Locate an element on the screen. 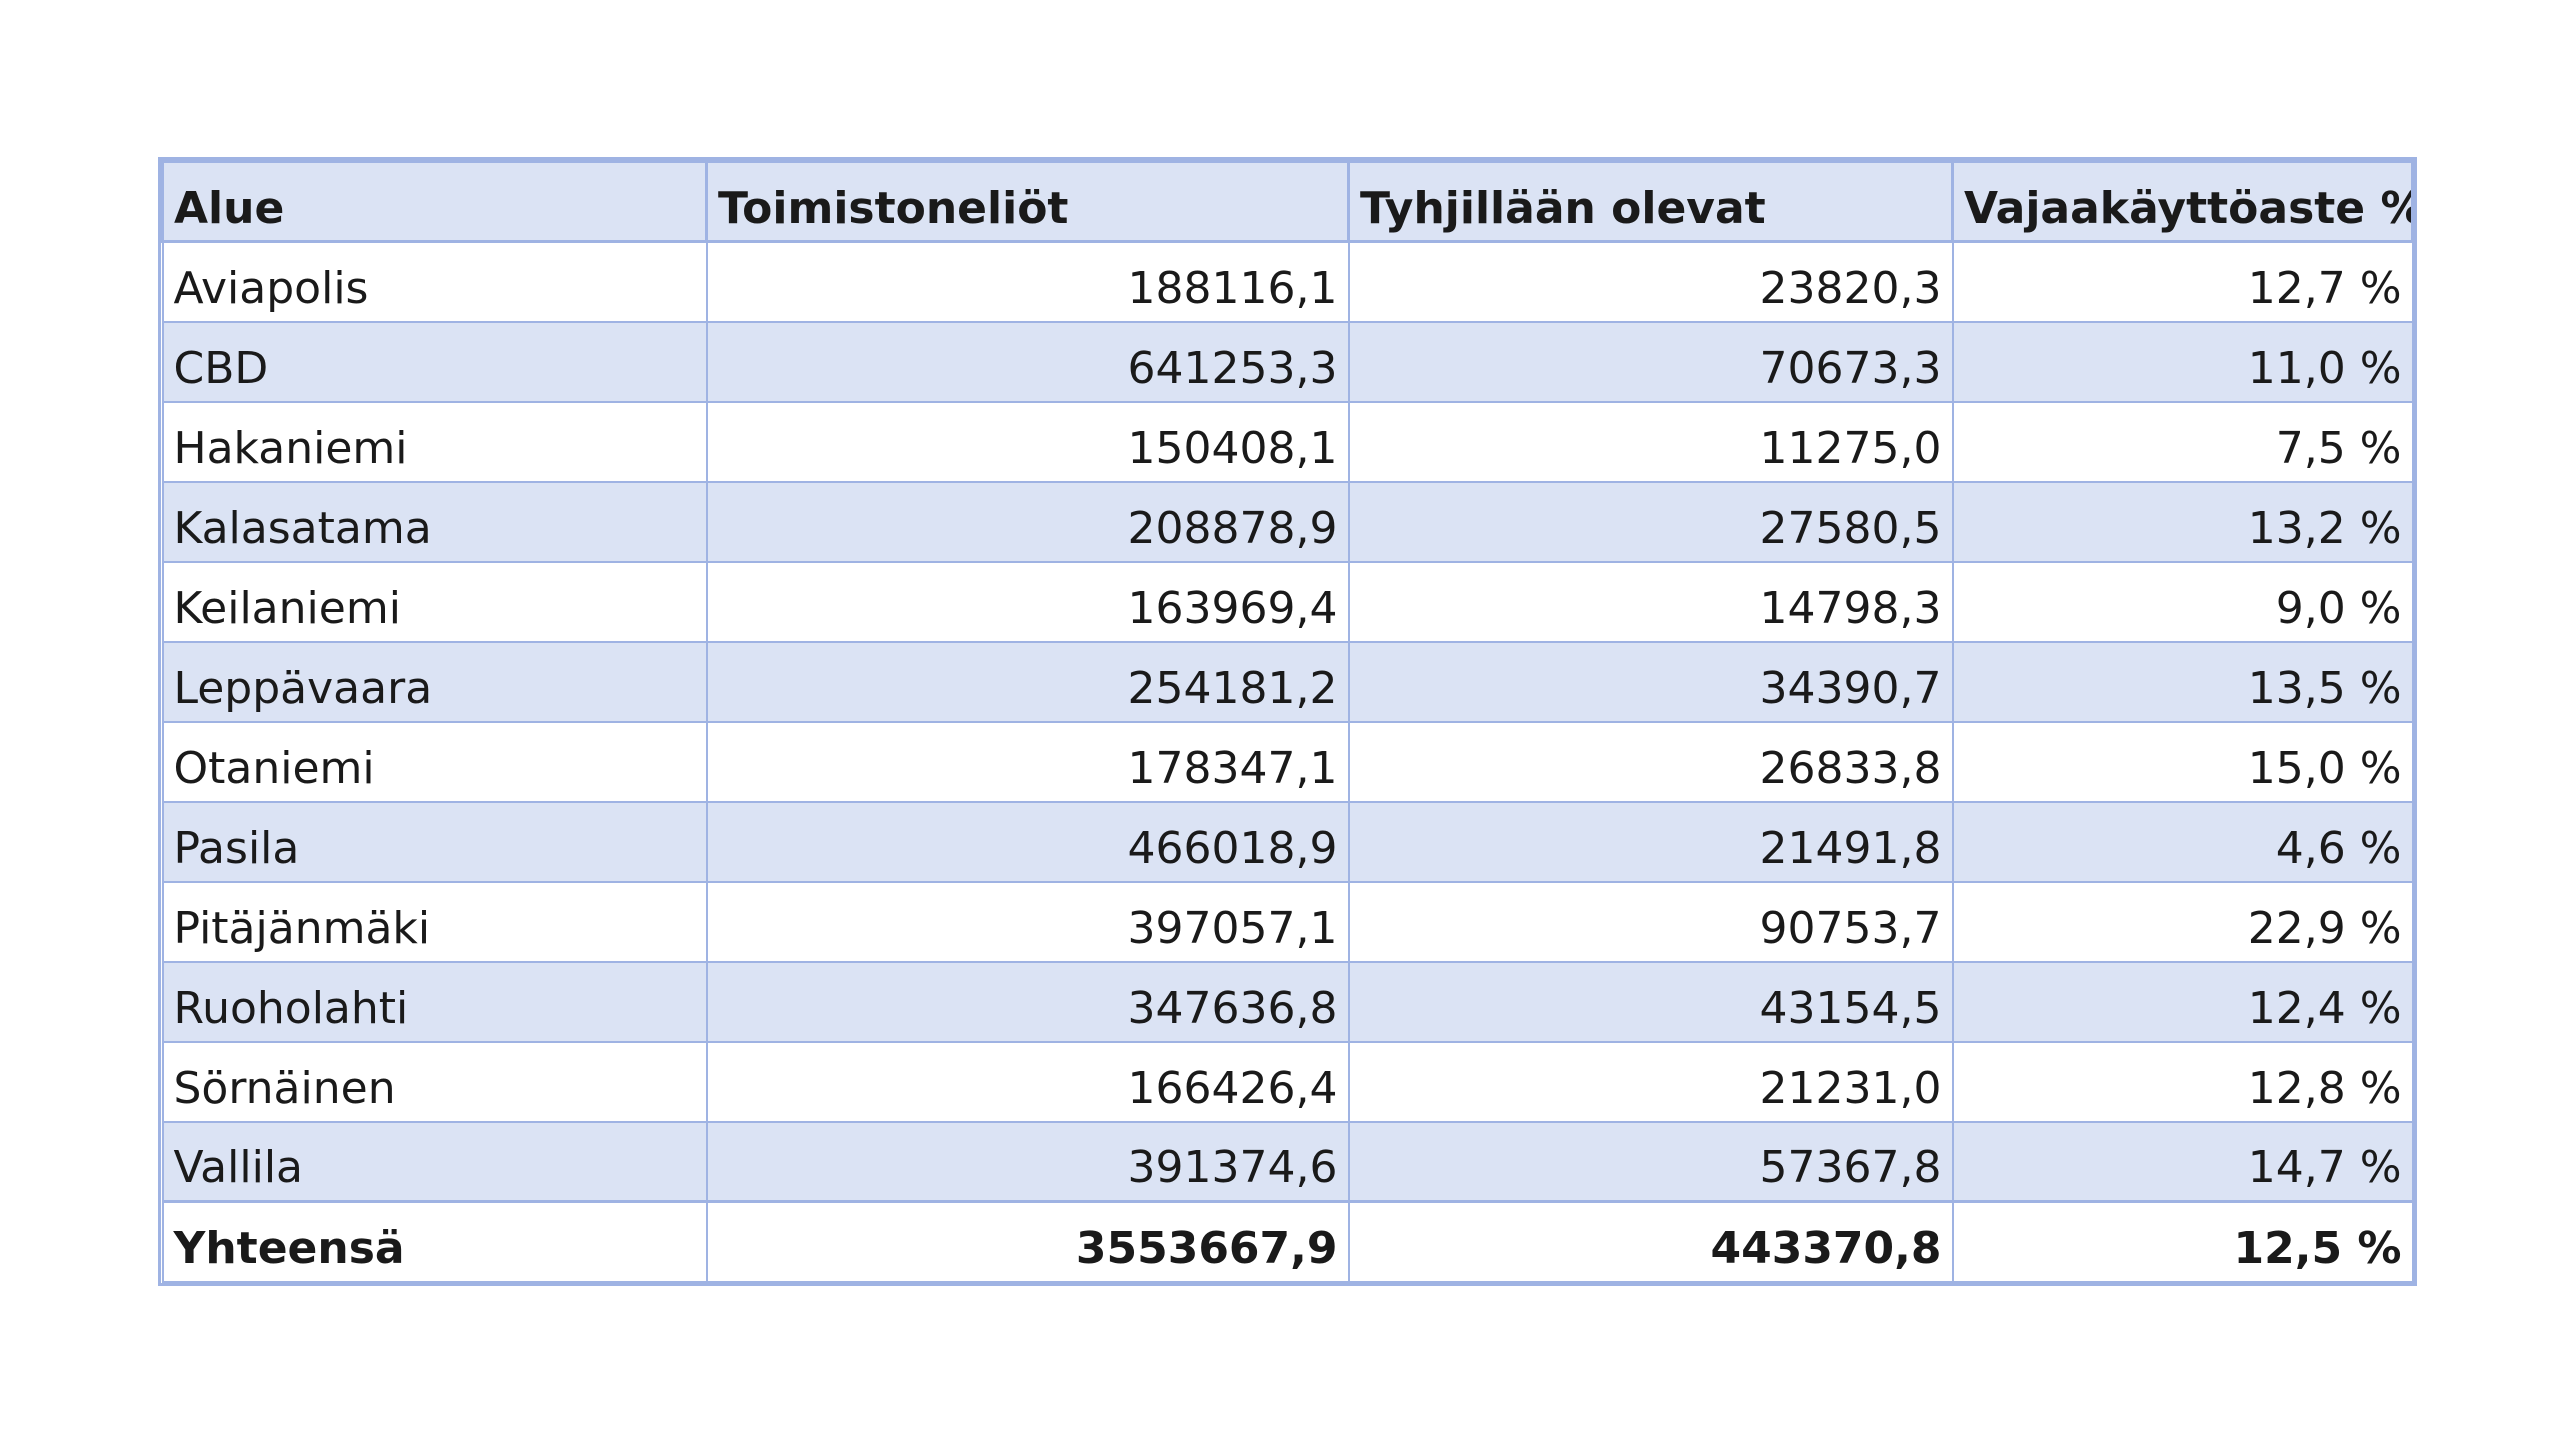  cell-vacant: 34390,7 is located at coordinates (1650, 681).